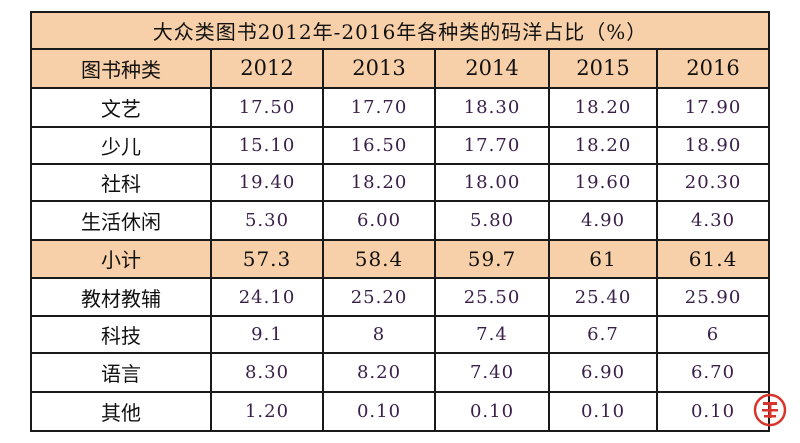 The height and width of the screenshot is (443, 800). What do you see at coordinates (379, 335) in the screenshot?
I see `value-cell: 8` at bounding box center [379, 335].